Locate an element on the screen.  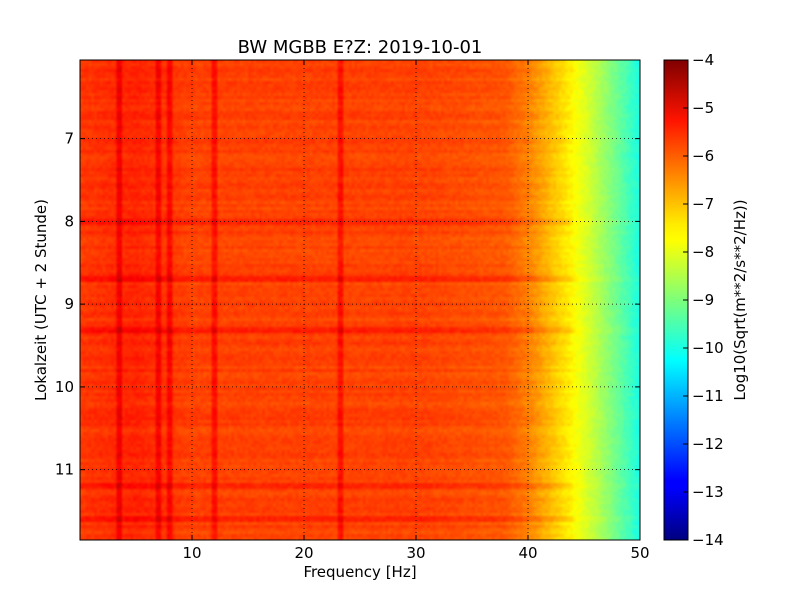
y-axis-label: Lokalzeit (UTC + 2 Stunde) is located at coordinates (41, 300).